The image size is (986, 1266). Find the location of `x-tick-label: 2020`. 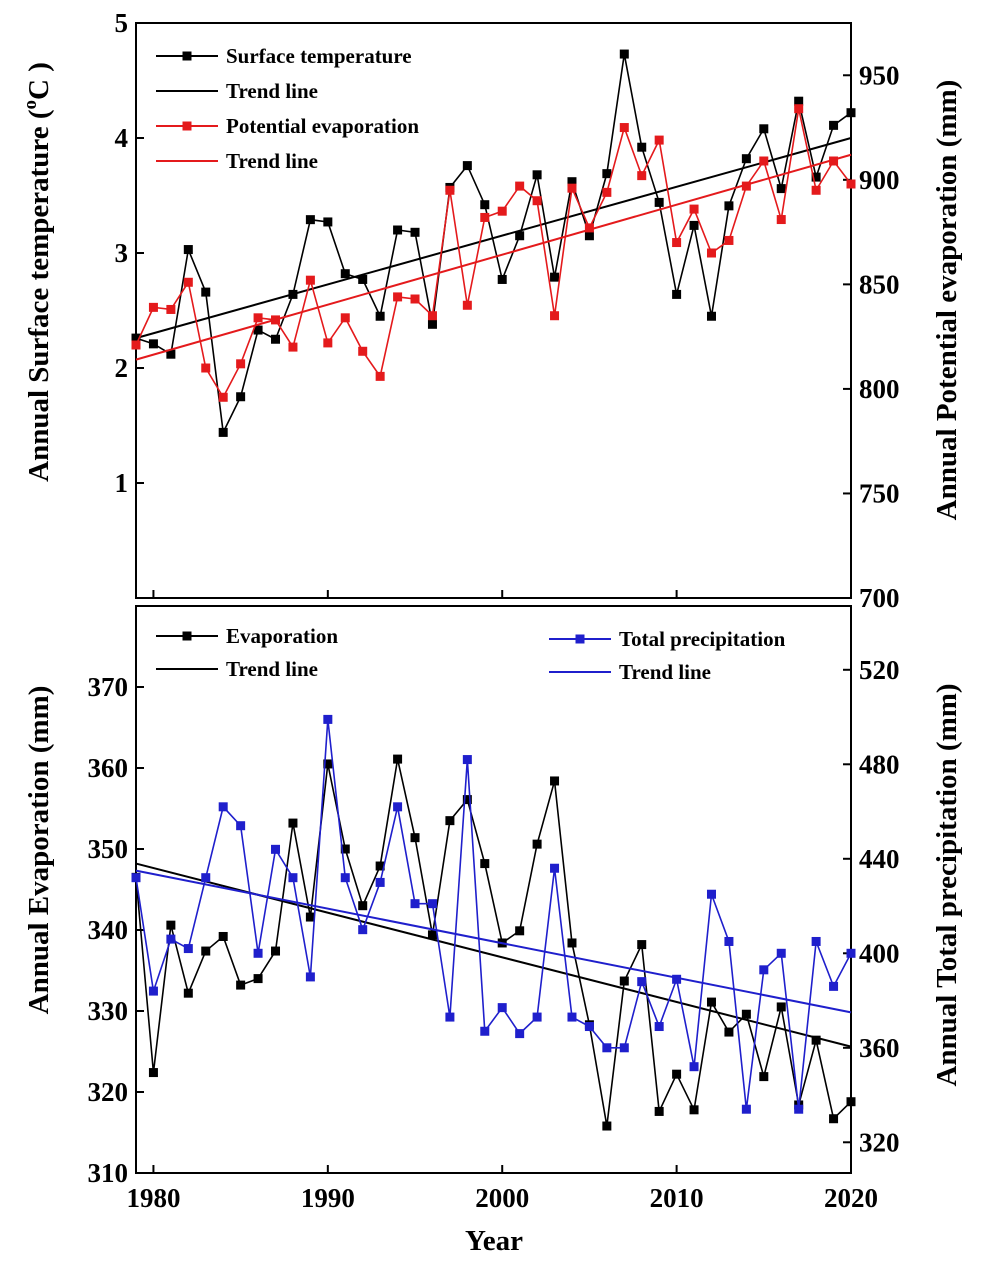

x-tick-label: 2020 is located at coordinates (851, 1198).